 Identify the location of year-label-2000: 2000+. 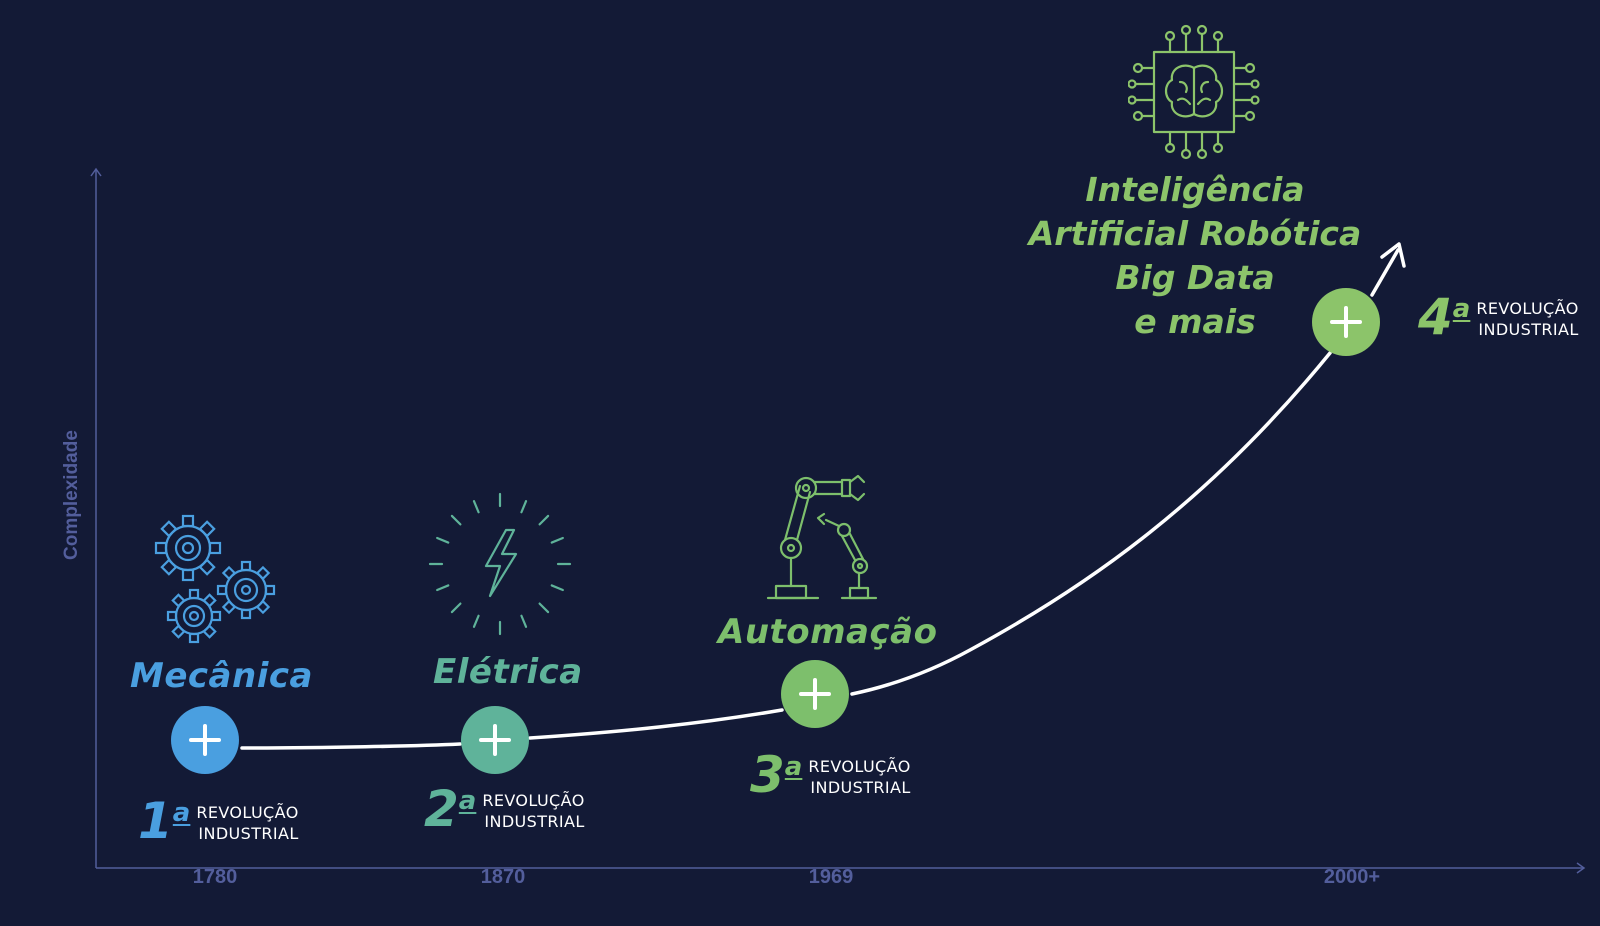
(1352, 877).